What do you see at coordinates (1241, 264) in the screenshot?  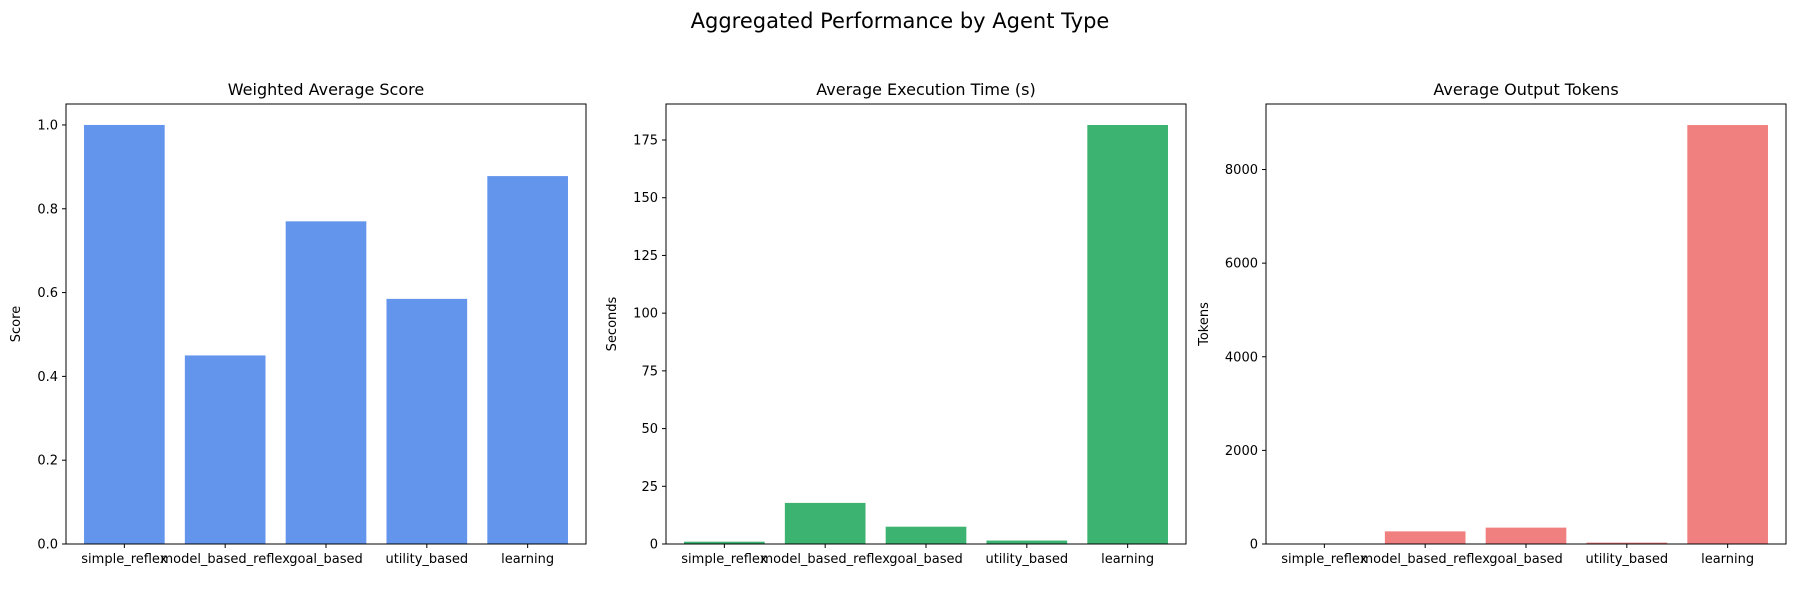 I see `y-tick-label: 6000` at bounding box center [1241, 264].